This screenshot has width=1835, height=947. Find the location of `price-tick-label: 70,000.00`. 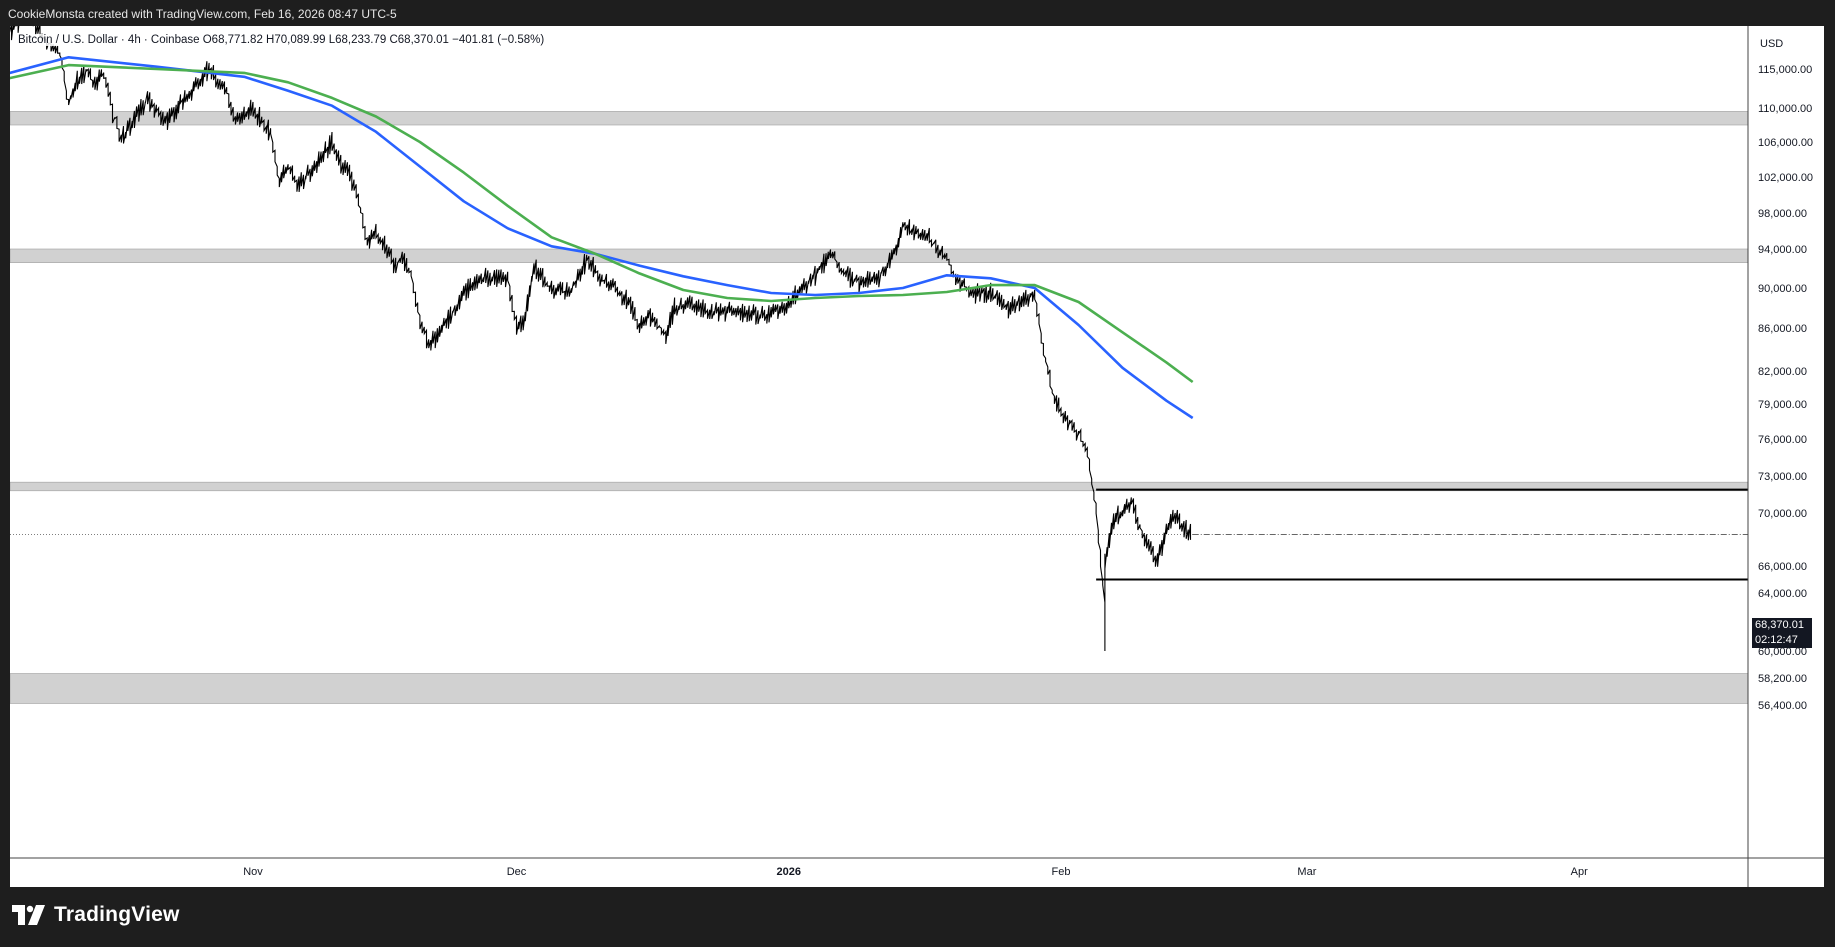

price-tick-label: 70,000.00 is located at coordinates (1782, 514).